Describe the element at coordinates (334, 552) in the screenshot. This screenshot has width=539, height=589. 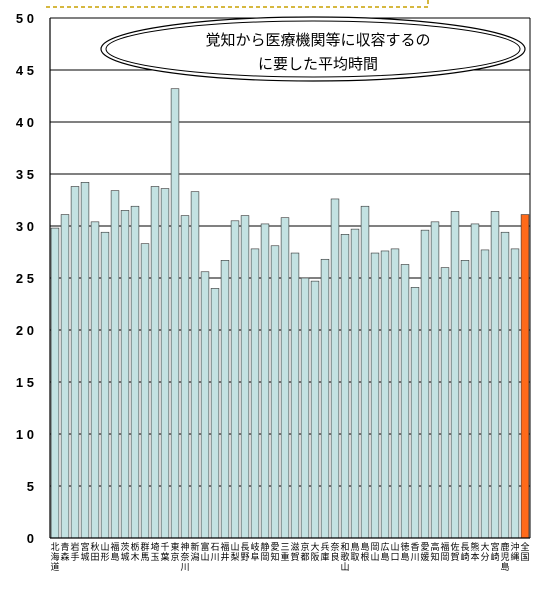
I see `x-tick-label: 奈良` at that location.